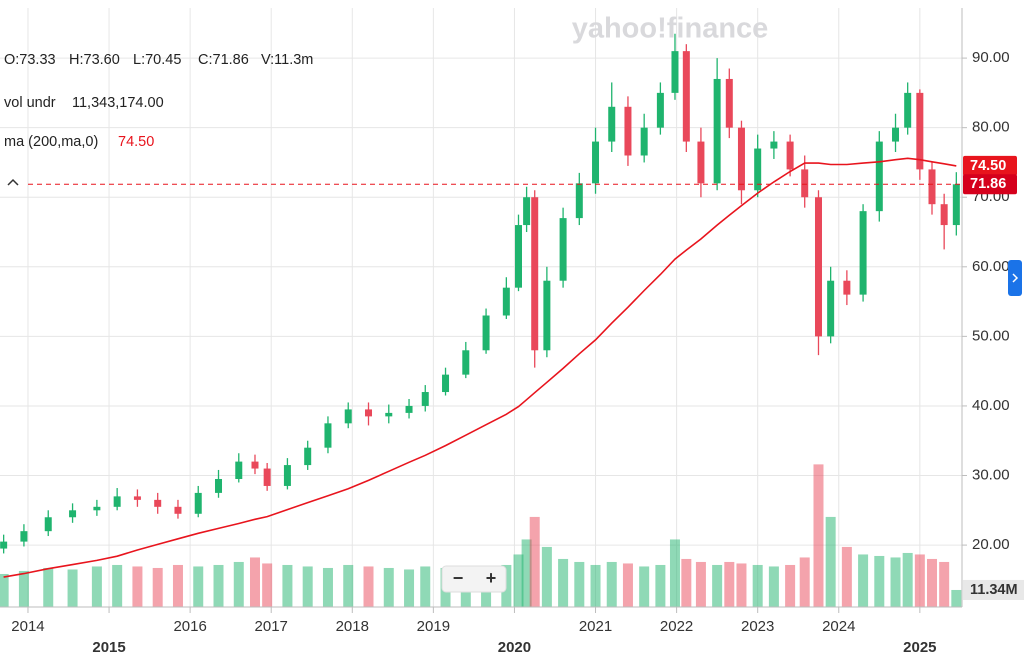 The image size is (1024, 659). What do you see at coordinates (157, 60) in the screenshot?
I see `legend-low: L:70.45` at bounding box center [157, 60].